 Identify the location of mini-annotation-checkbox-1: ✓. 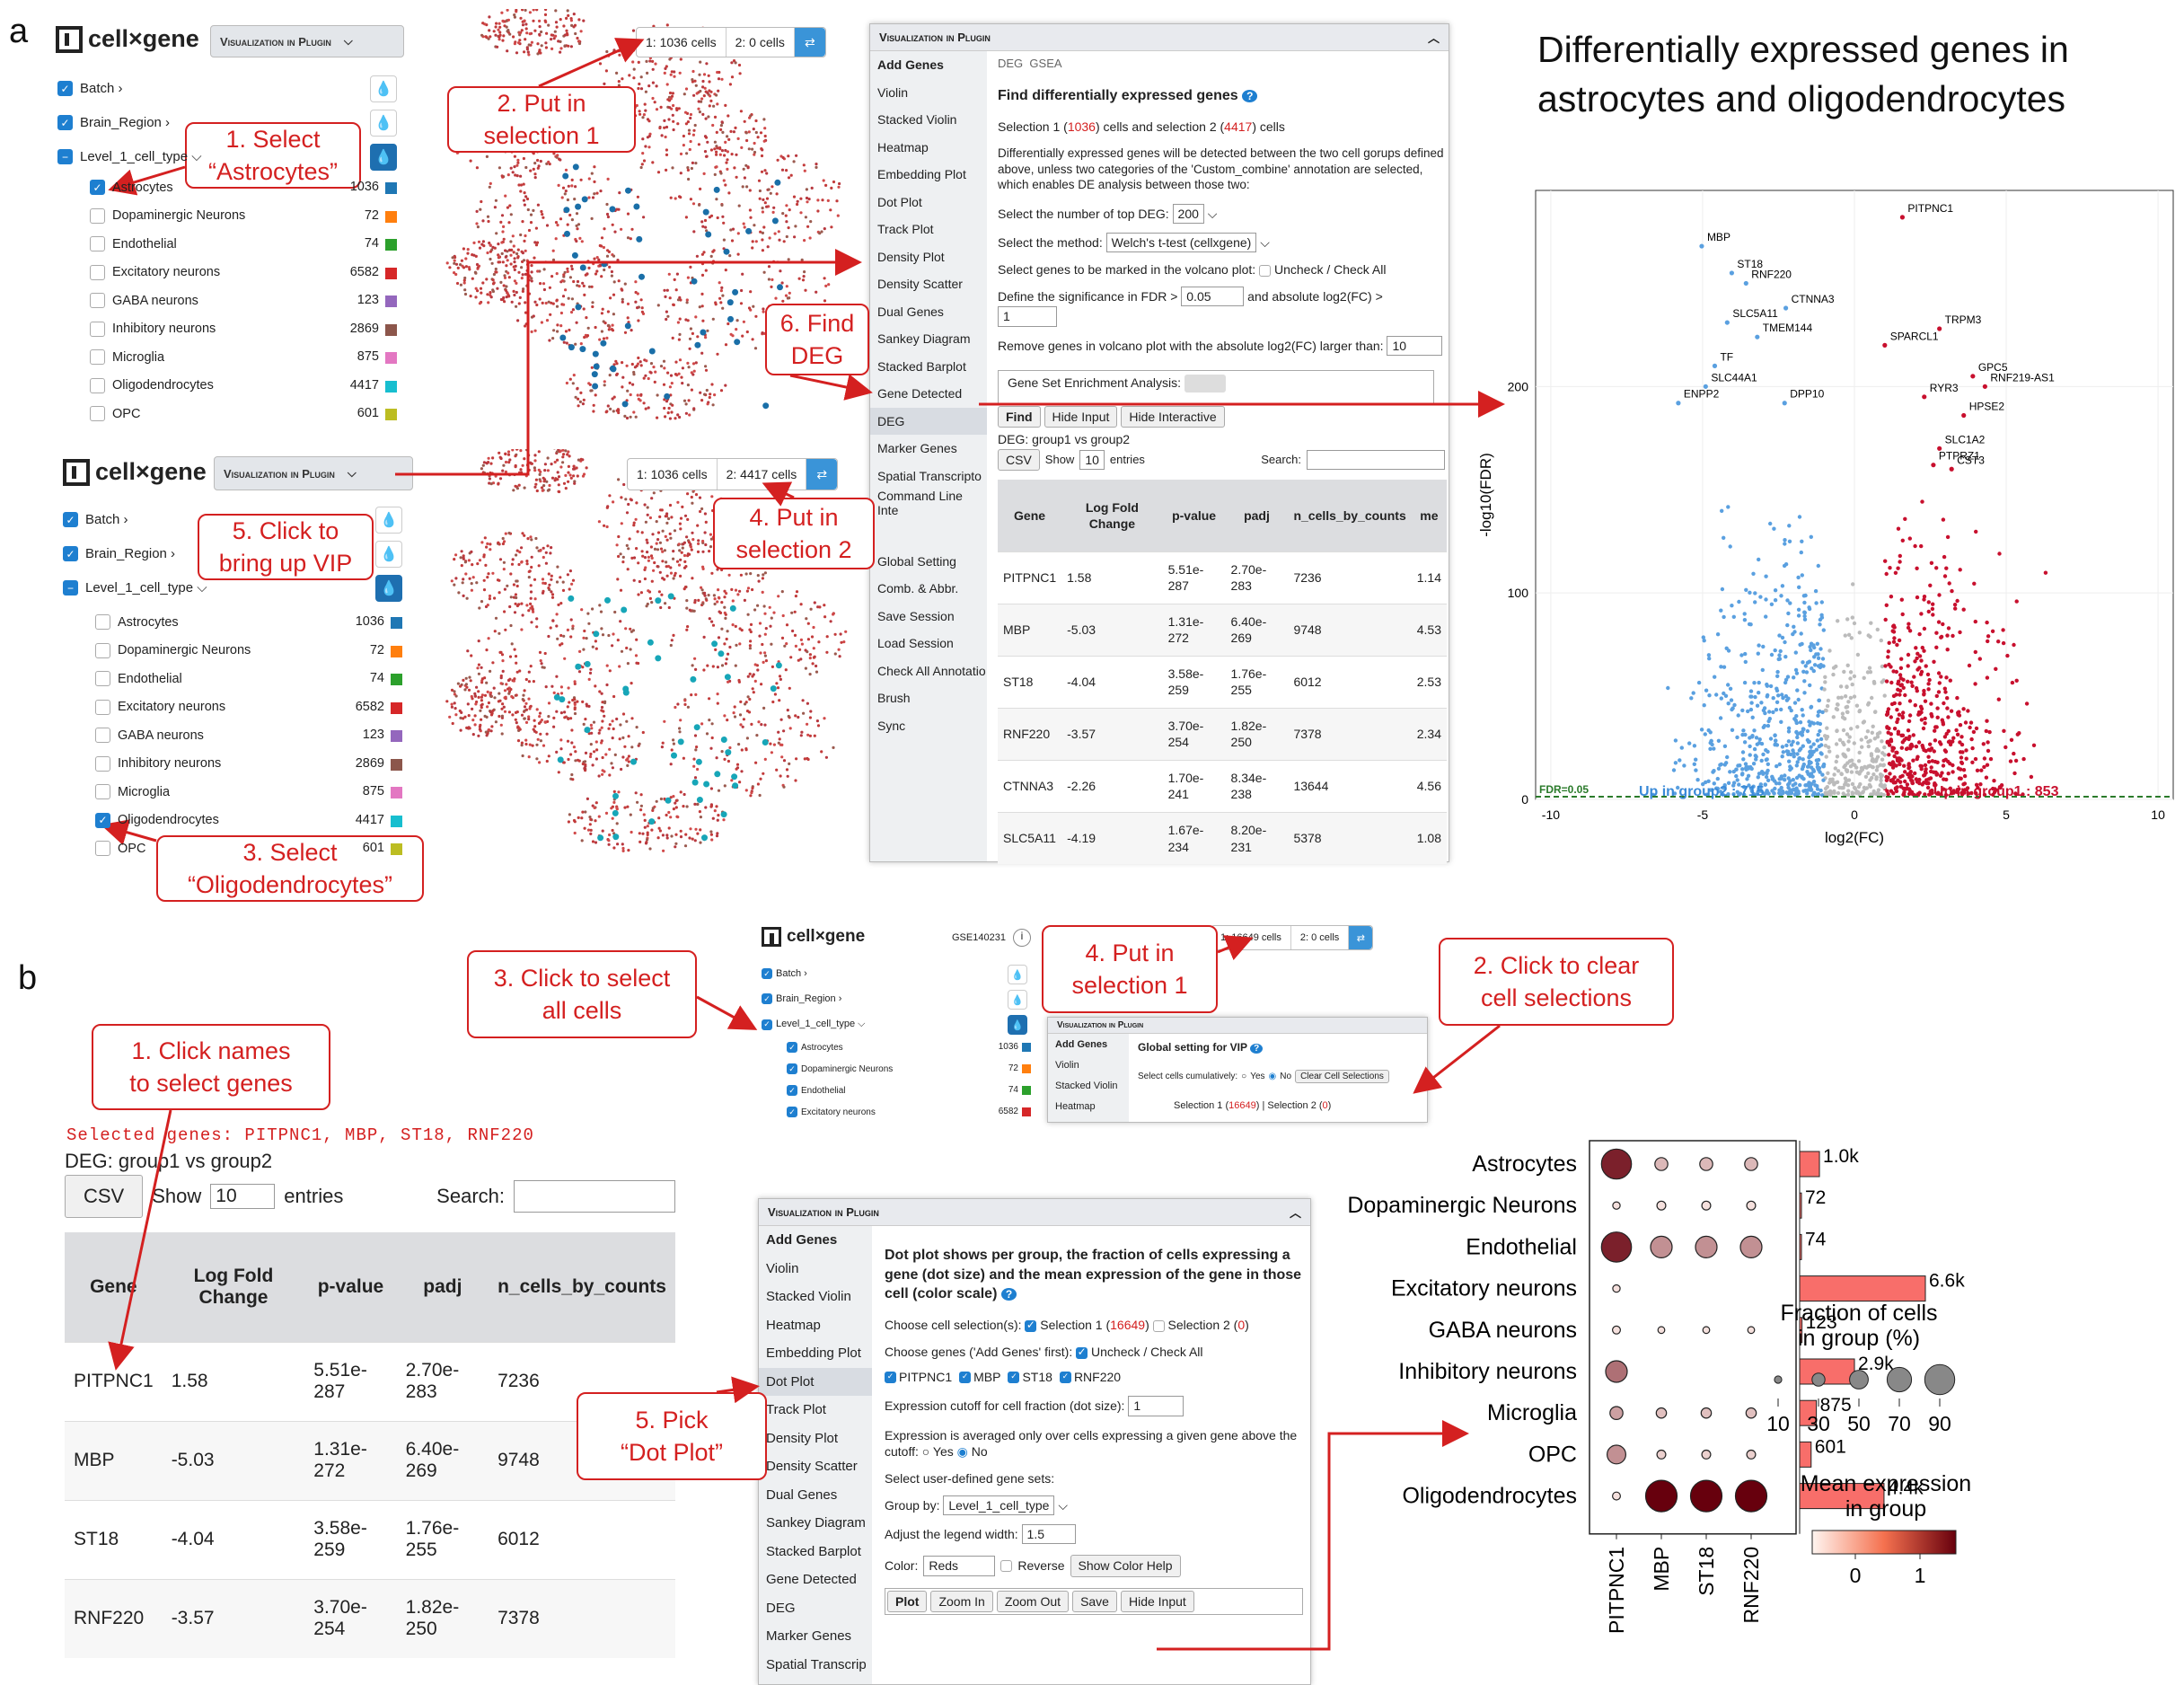
(767, 998).